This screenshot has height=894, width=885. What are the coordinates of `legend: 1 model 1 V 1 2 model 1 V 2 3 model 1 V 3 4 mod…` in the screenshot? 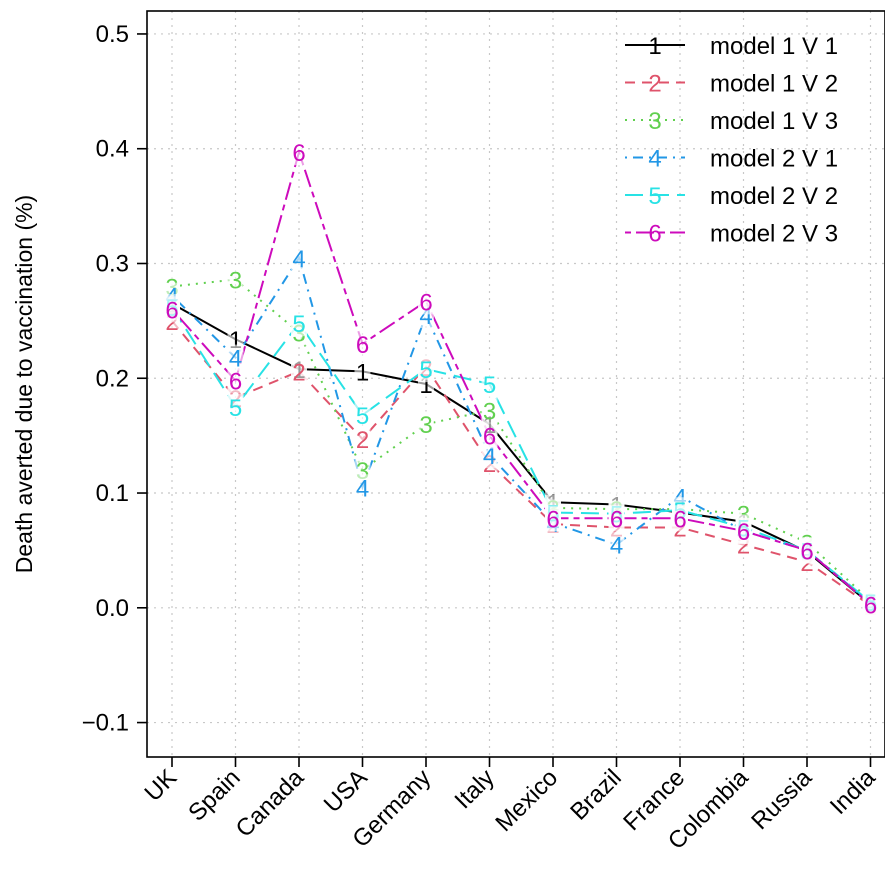 It's located at (731, 140).